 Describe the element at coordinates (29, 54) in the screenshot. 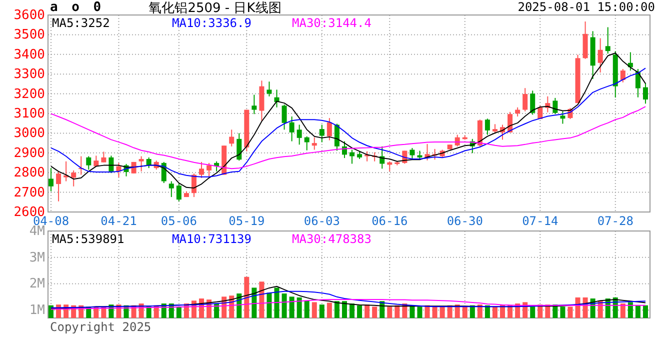

I see `y-tick-label: 3400` at that location.